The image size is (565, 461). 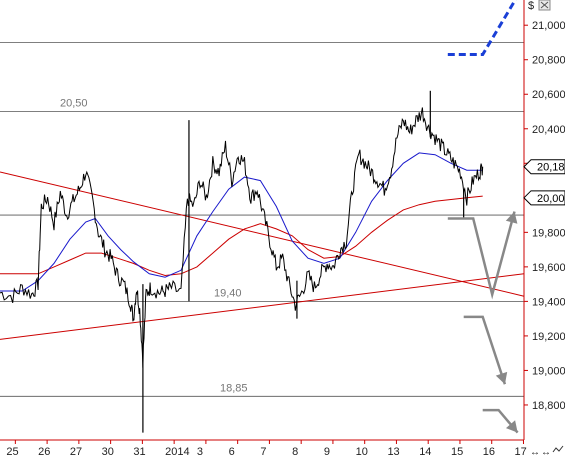 I want to click on x-tick-label: 13, so click(x=393, y=452).